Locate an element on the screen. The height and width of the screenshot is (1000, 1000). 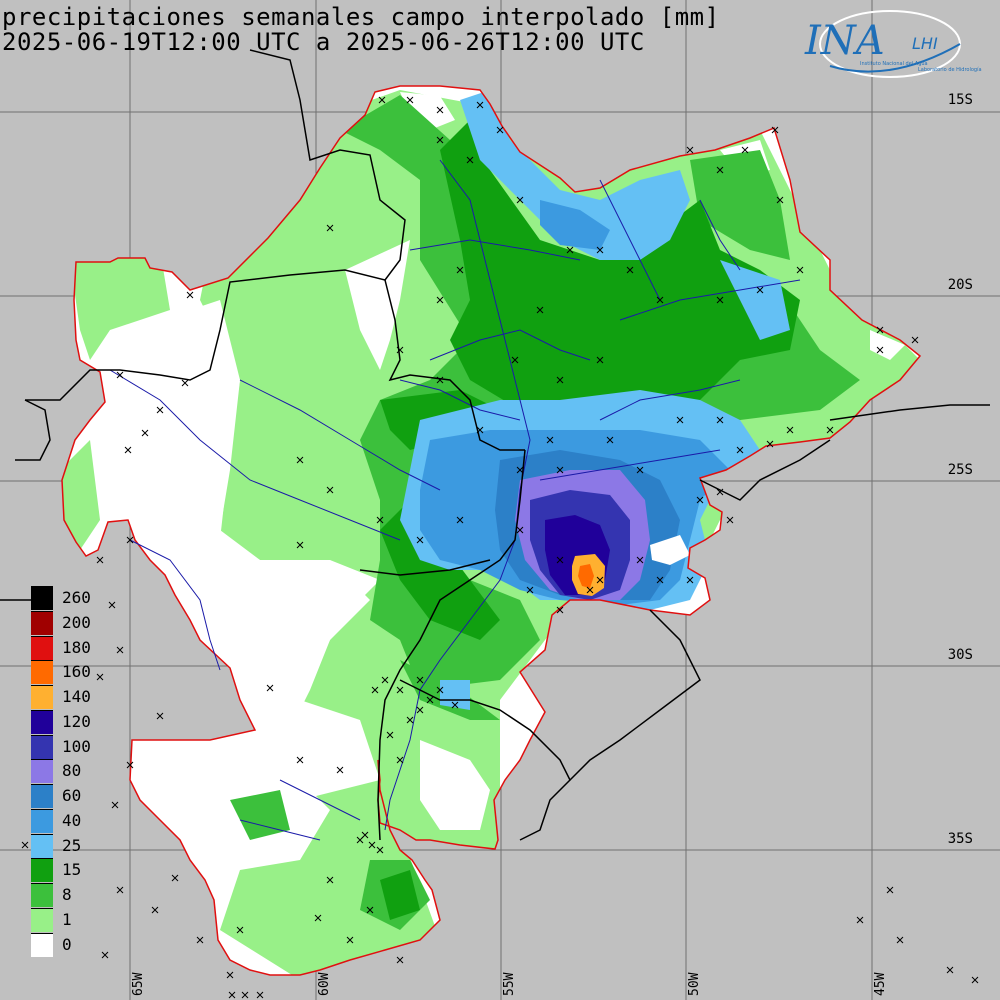
legend-label: 80 is located at coordinates (72, 771).